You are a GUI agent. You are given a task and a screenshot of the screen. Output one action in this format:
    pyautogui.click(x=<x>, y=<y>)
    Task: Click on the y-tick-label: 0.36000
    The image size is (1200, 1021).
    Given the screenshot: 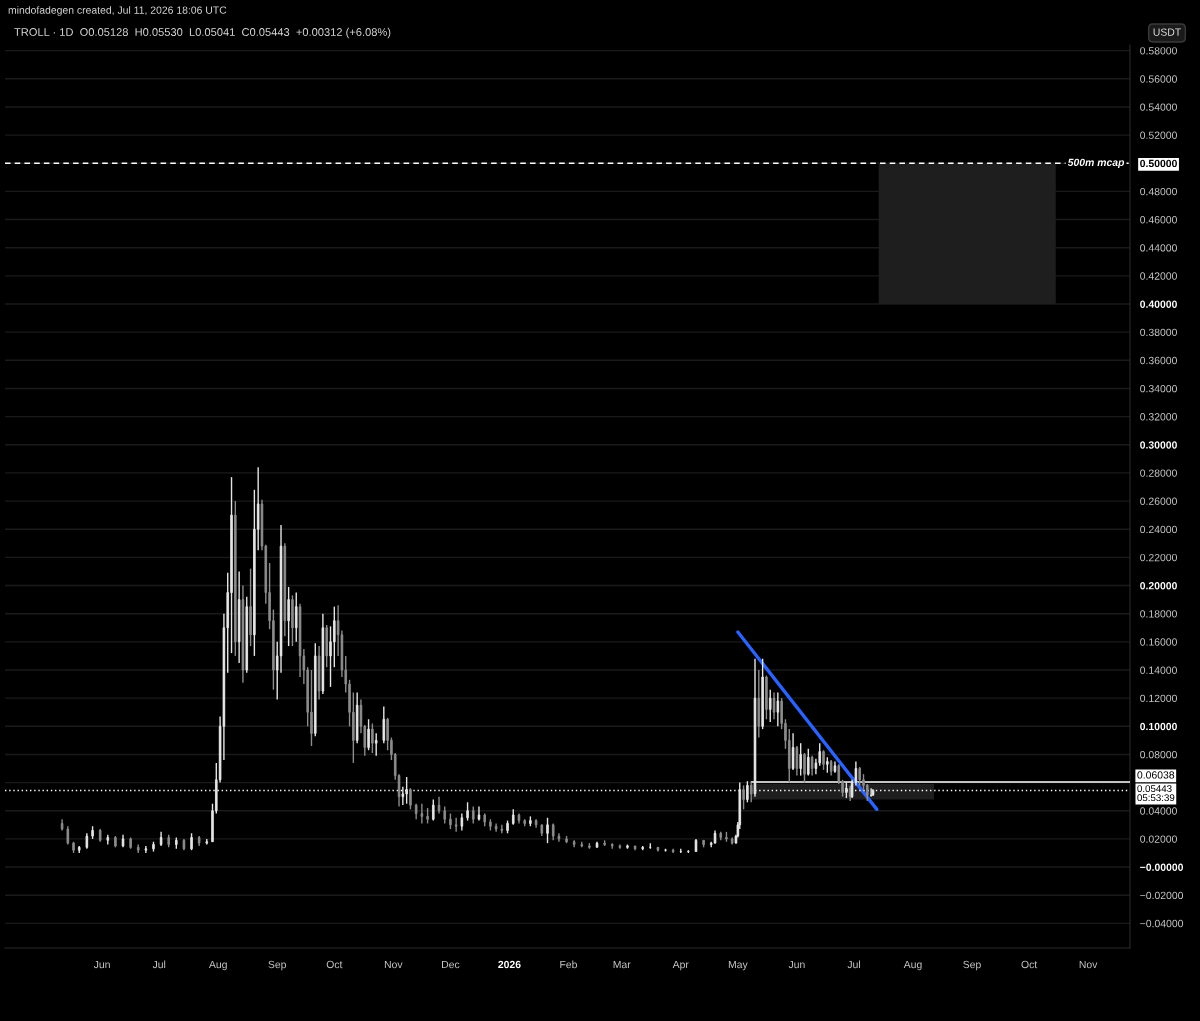 What is the action you would take?
    pyautogui.click(x=1158, y=360)
    